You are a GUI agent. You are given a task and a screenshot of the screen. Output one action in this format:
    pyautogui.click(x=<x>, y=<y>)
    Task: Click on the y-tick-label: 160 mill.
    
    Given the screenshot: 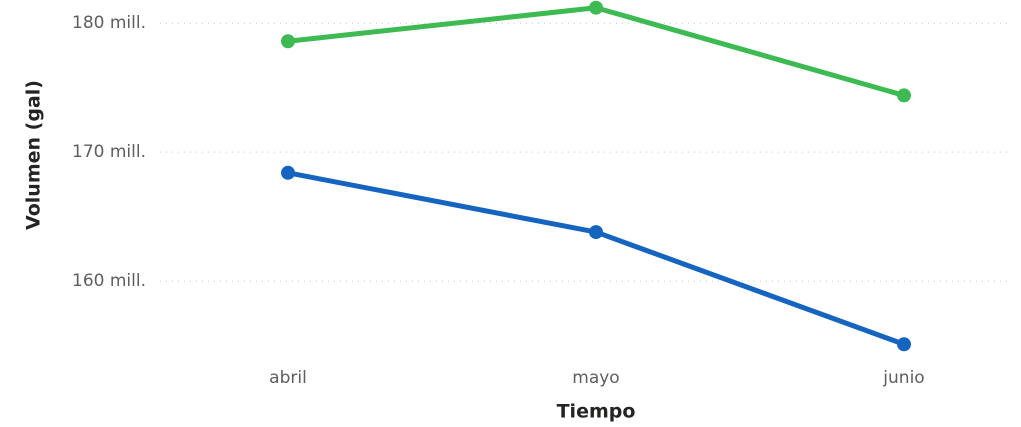 What is the action you would take?
    pyautogui.click(x=109, y=281)
    